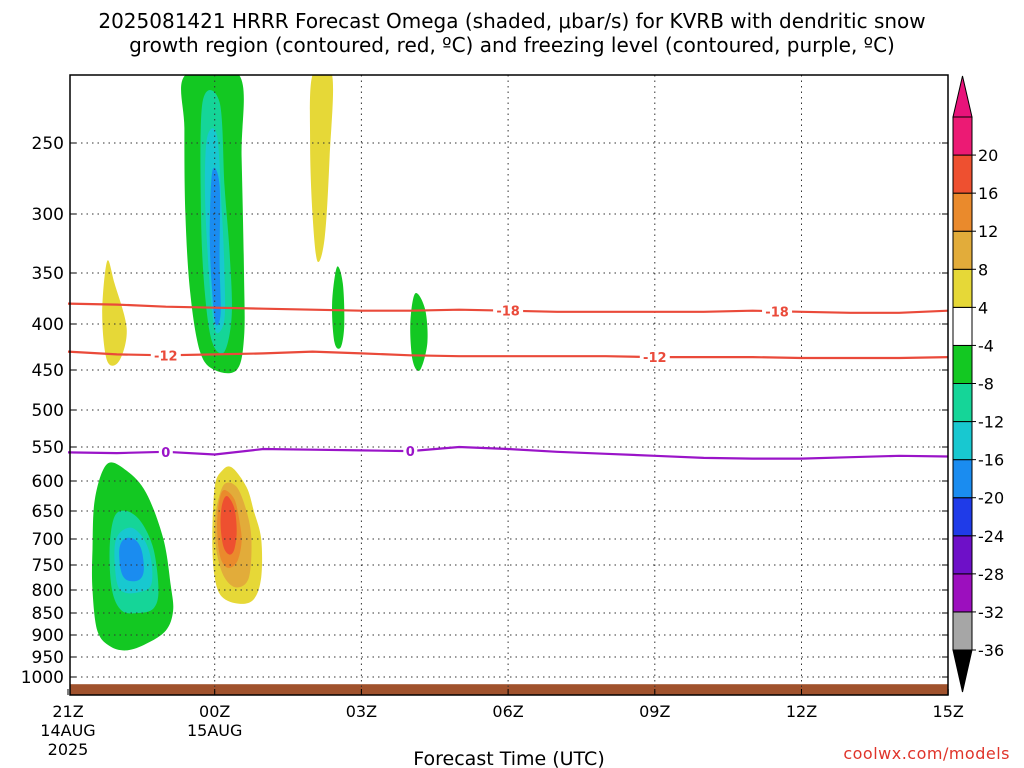  What do you see at coordinates (42, 678) in the screenshot?
I see `y-tick-label: 1000` at bounding box center [42, 678].